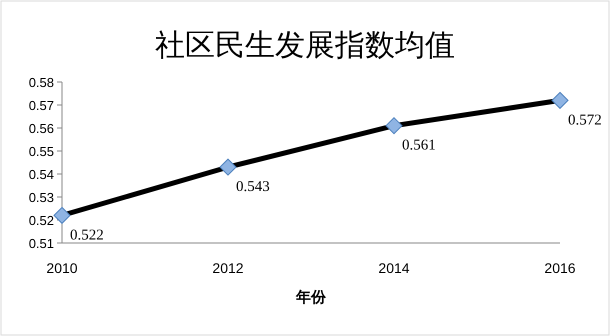  I want to click on x-tick-label: 2010, so click(62, 268).